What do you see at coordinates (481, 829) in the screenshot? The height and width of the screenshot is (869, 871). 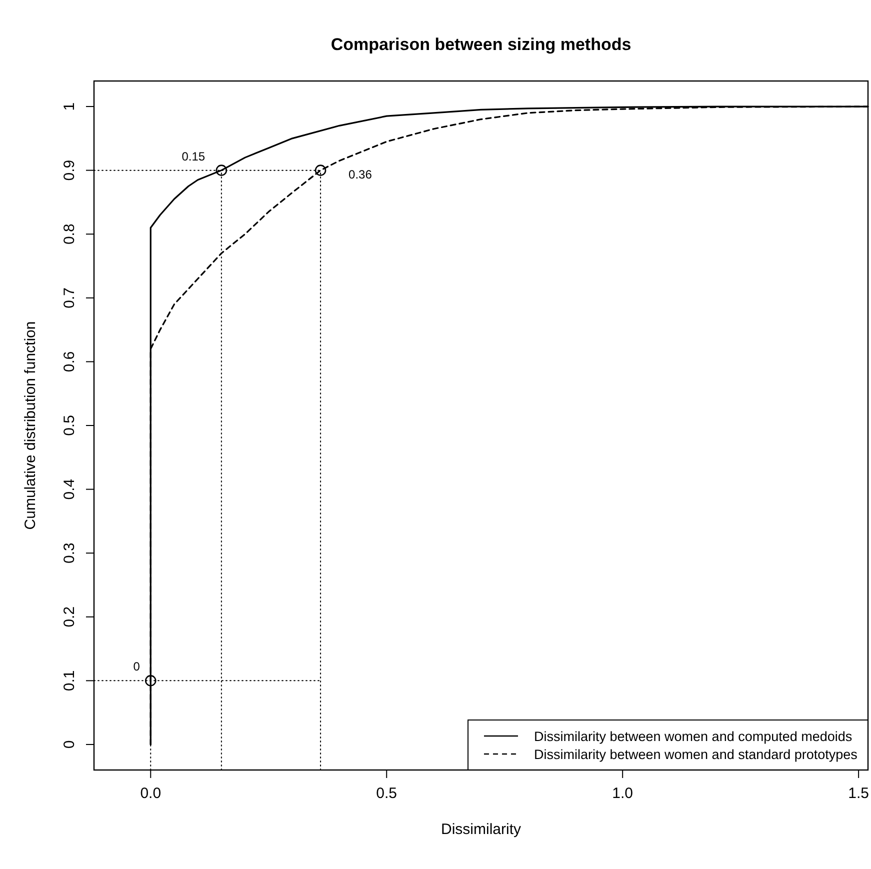 I see `x-axis-title: Dissimilarity` at bounding box center [481, 829].